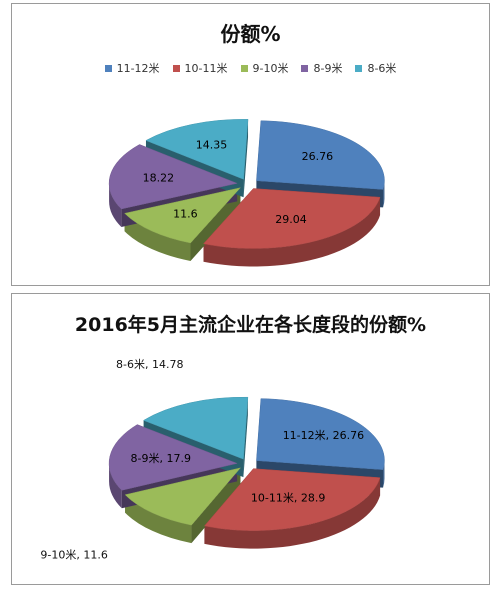 This screenshot has height=590, width=498. Describe the element at coordinates (73, 555) in the screenshot. I see `data-label: 9-10米, 11.6` at that location.